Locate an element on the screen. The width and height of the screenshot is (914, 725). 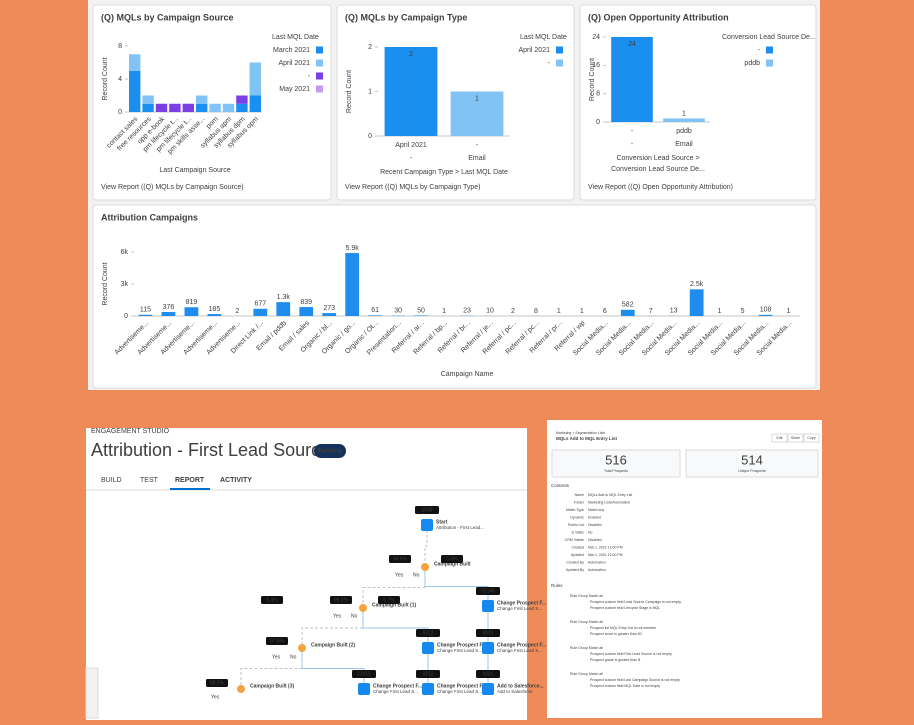
data-label: 50 is located at coordinates (421, 310).